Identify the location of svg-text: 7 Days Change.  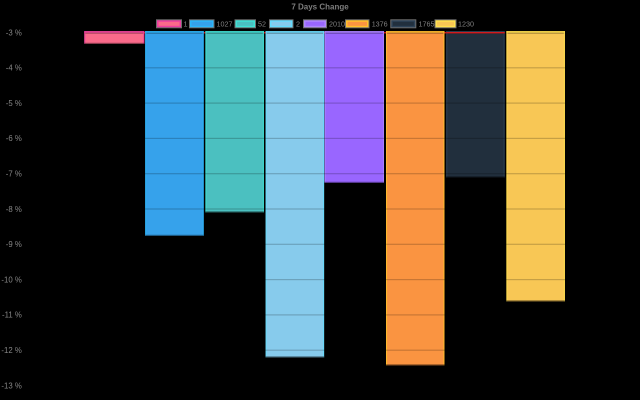
(320, 7).